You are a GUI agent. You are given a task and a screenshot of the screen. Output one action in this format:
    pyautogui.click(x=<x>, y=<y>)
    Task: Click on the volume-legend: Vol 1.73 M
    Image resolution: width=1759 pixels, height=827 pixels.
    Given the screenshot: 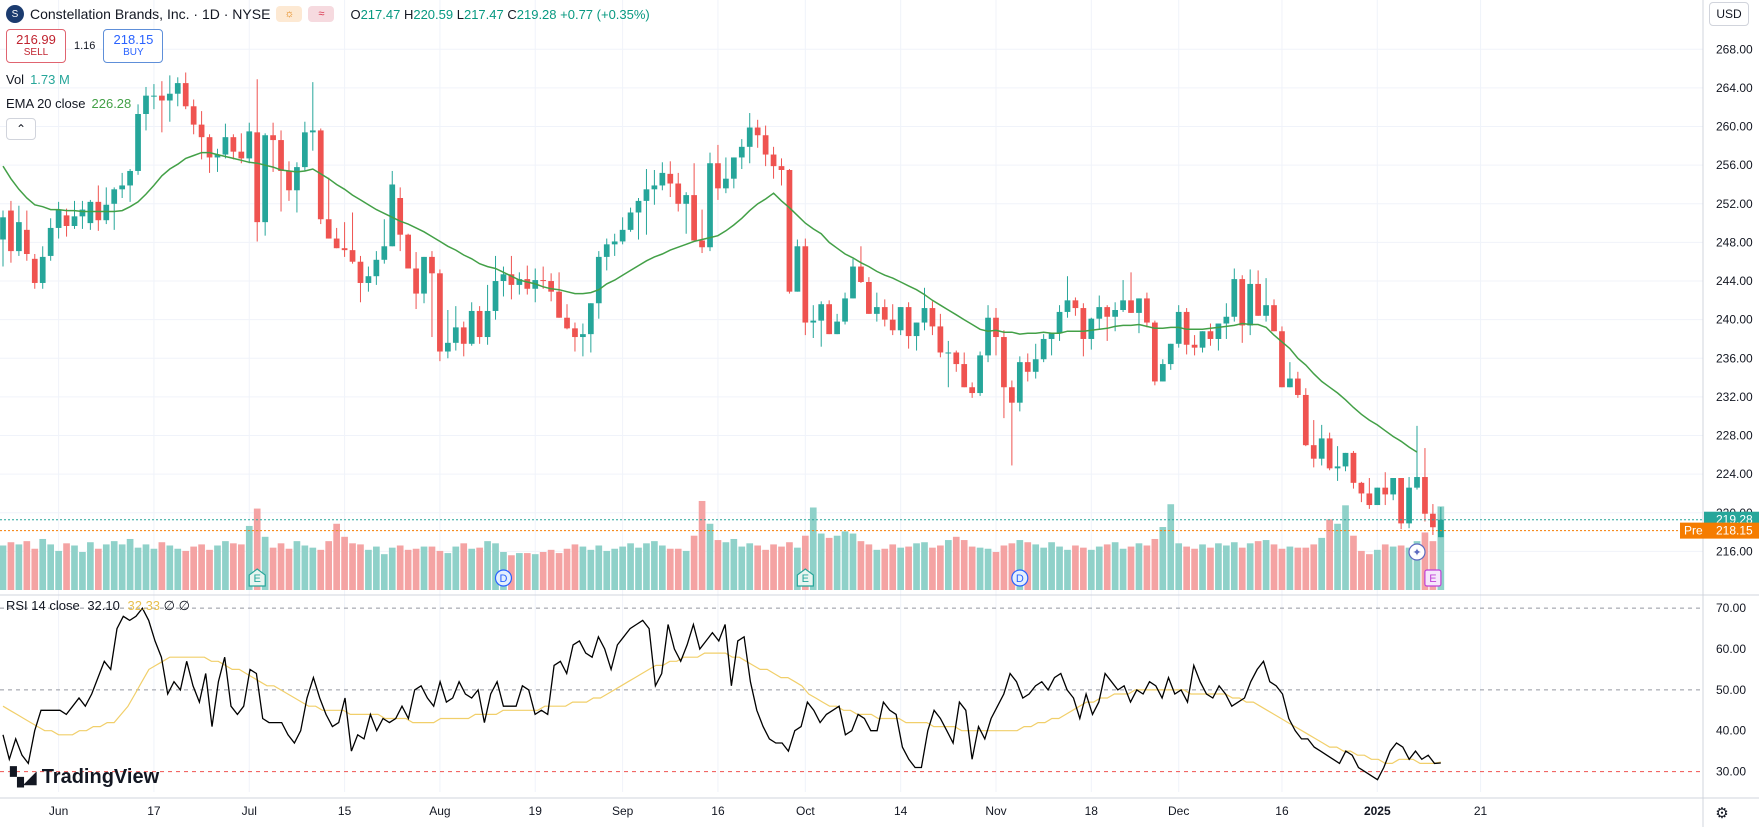 What is the action you would take?
    pyautogui.click(x=38, y=79)
    